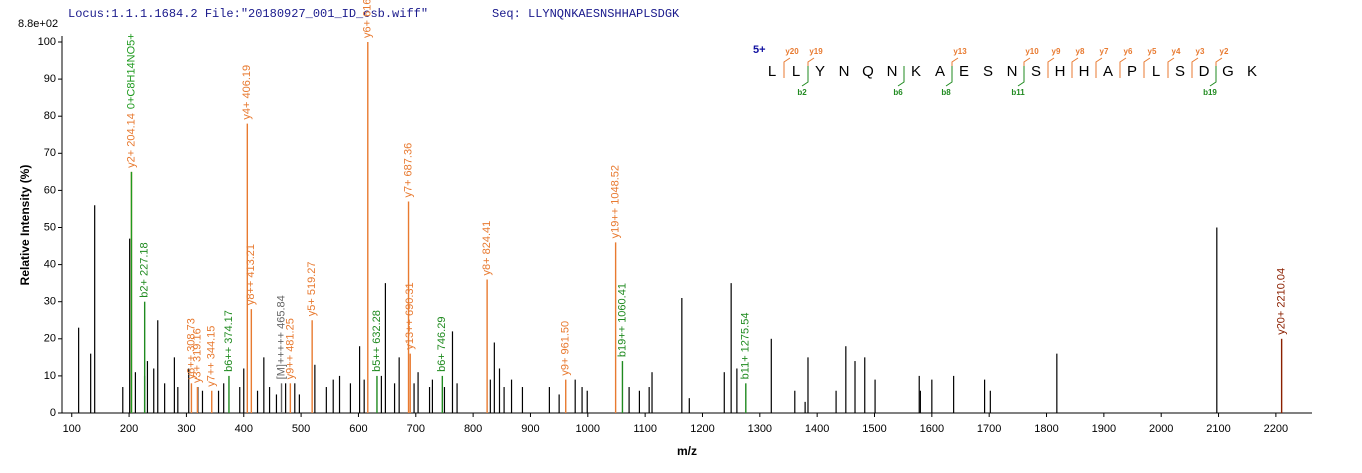 The image size is (1362, 473). Describe the element at coordinates (687, 451) in the screenshot. I see `x-axis-label: m/z` at that location.